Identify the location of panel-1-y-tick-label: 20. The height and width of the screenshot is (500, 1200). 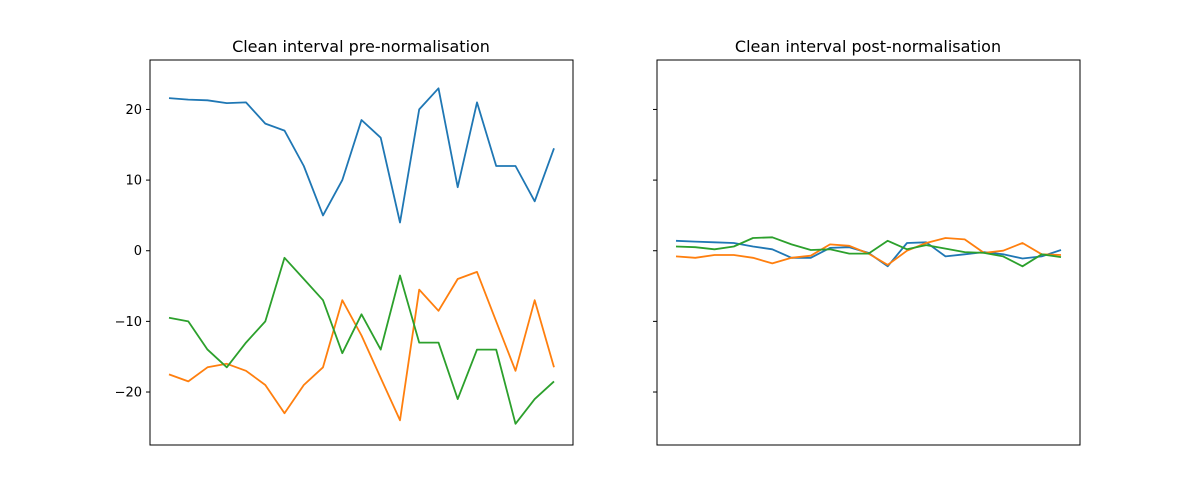
(133, 110).